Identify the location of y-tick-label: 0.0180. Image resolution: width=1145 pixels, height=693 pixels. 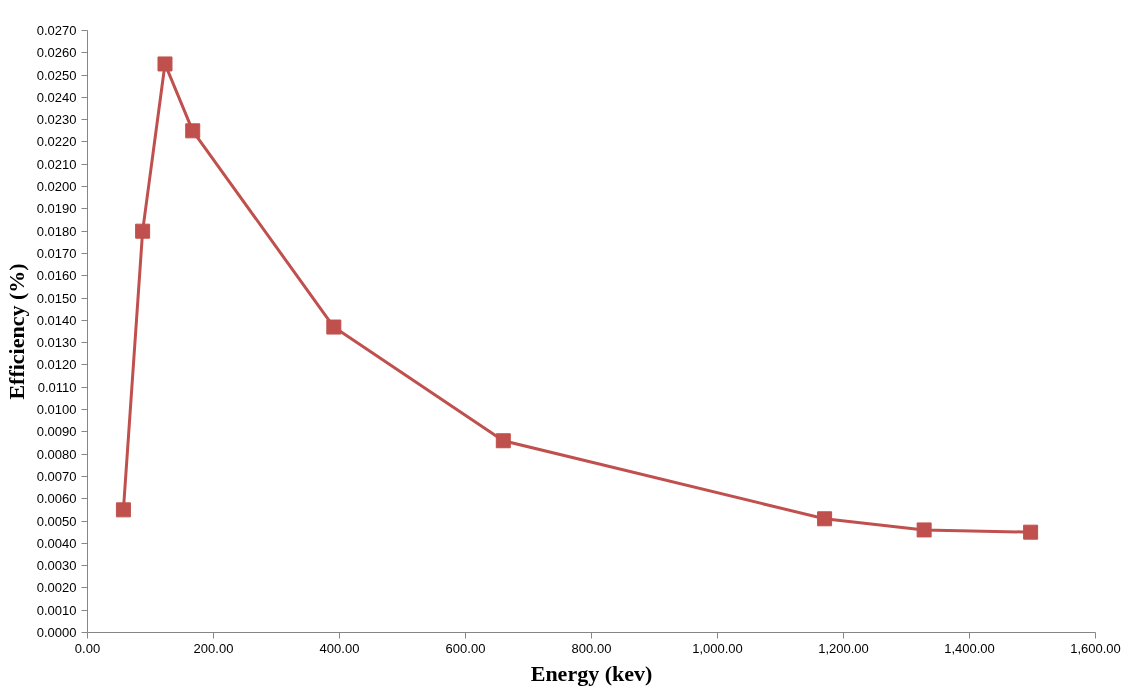
(56, 231).